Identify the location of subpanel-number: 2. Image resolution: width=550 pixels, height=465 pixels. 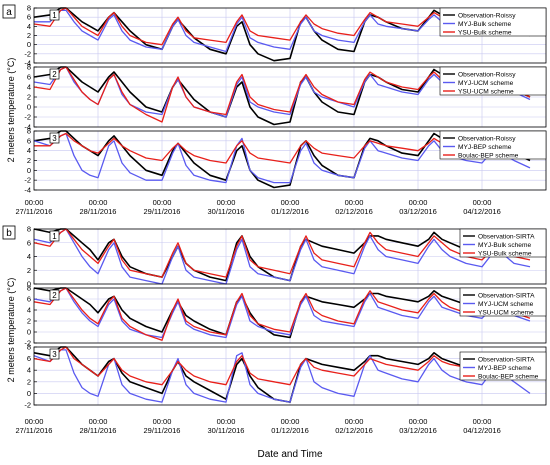
(54, 74).